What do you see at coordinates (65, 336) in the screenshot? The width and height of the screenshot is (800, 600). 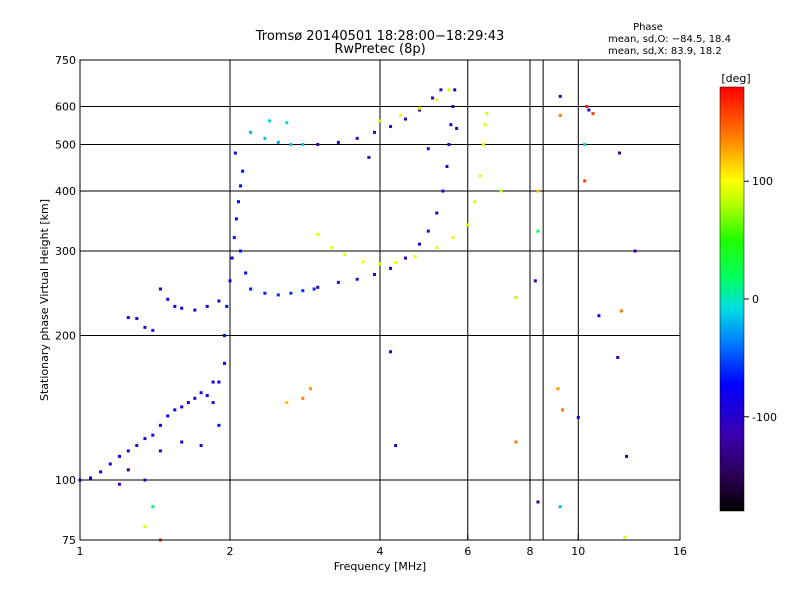 I see `y-tick-label: 200` at bounding box center [65, 336].